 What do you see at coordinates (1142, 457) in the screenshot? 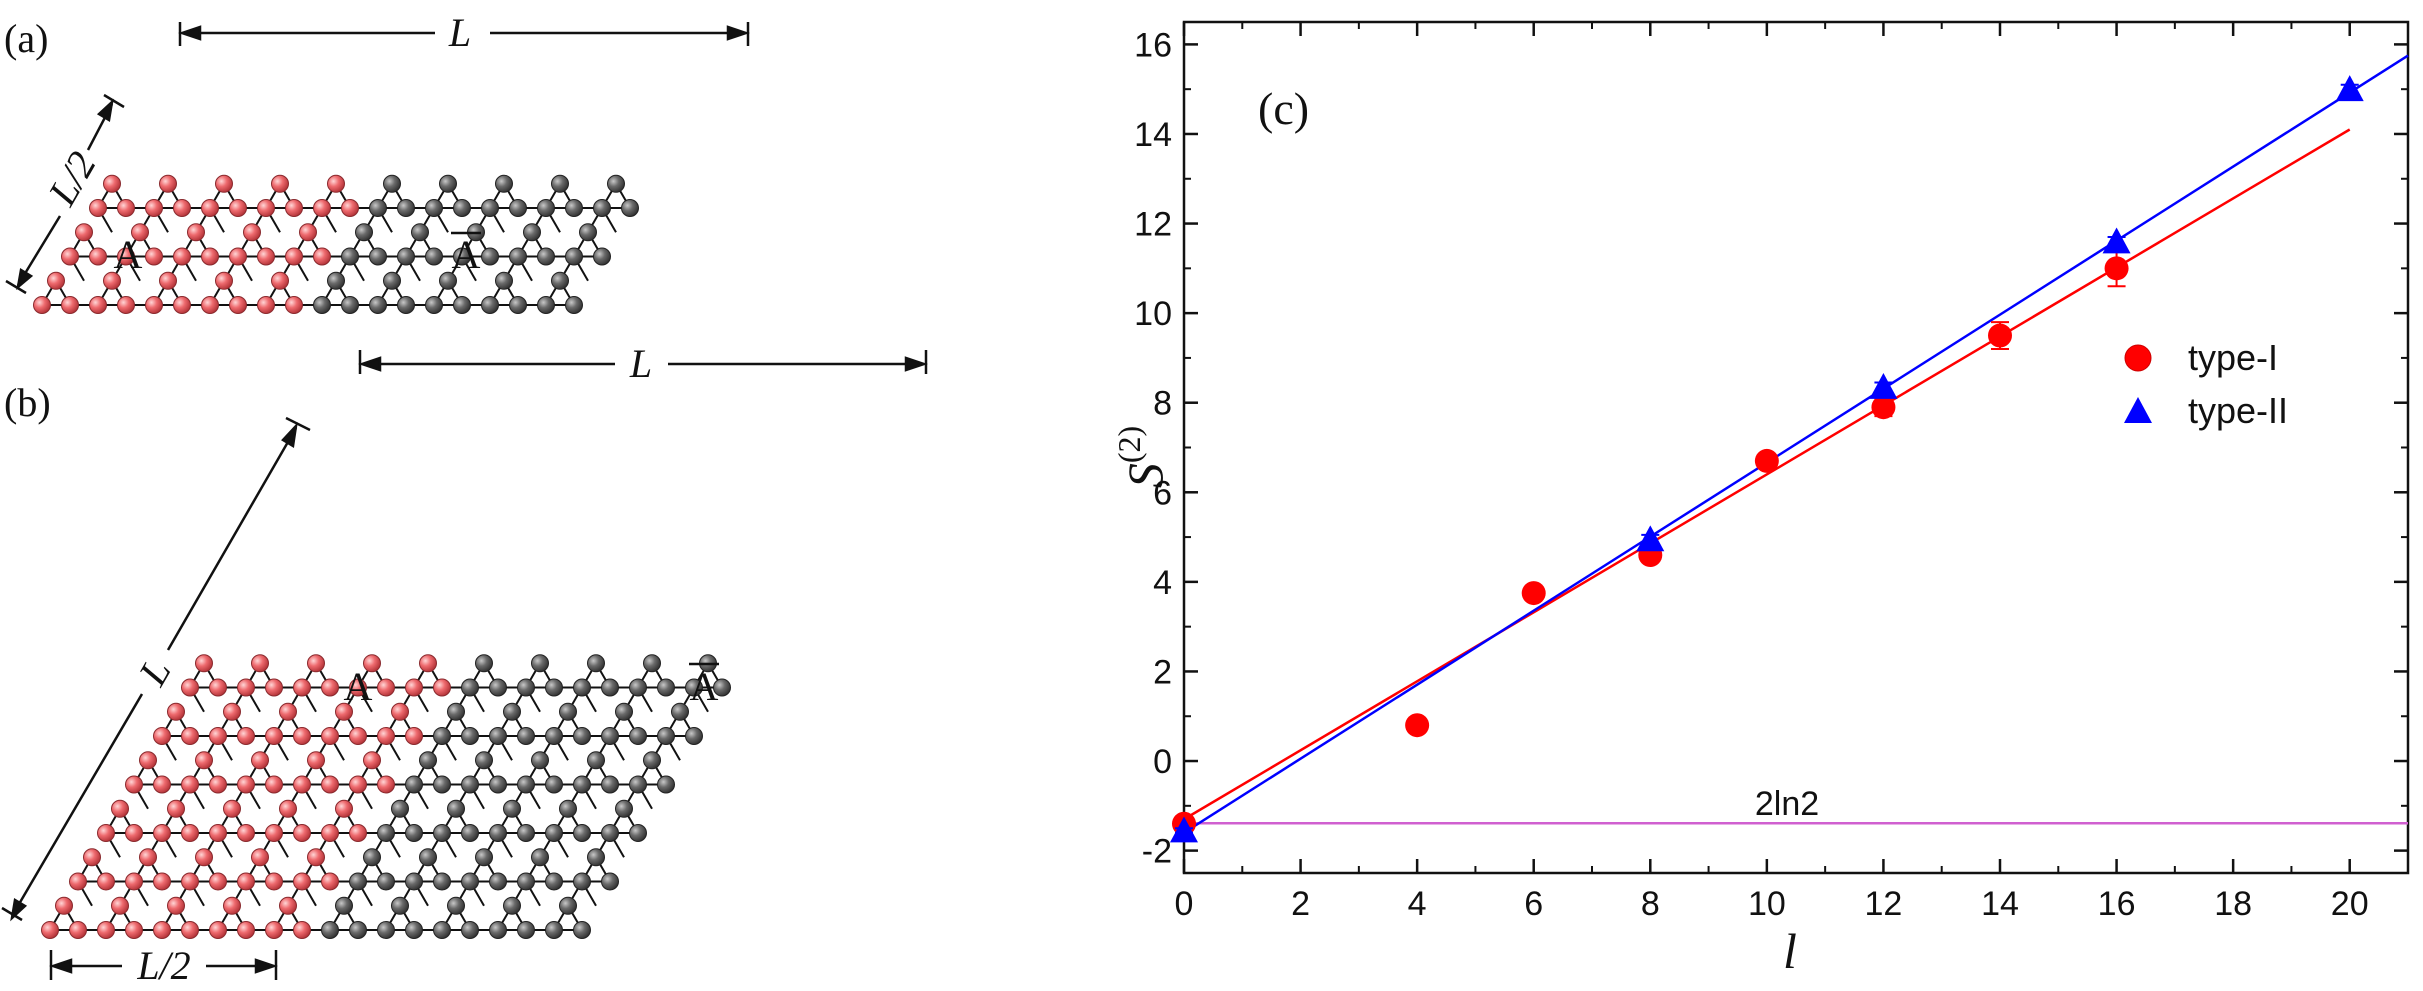
I see `svg-text: S(2)` at bounding box center [1142, 457].